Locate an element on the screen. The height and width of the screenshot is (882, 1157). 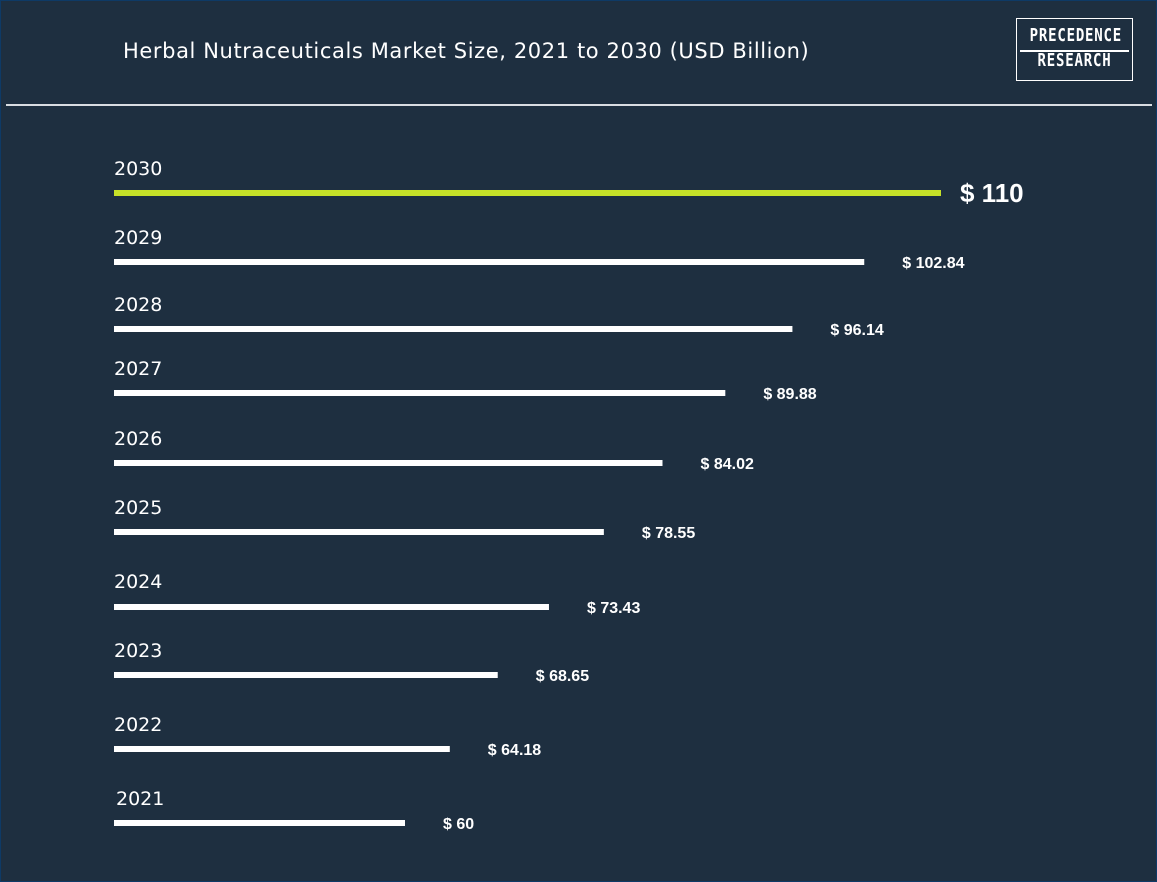
precedence-research-logo: PRECEDENCE RESEARCH is located at coordinates (1074, 49).